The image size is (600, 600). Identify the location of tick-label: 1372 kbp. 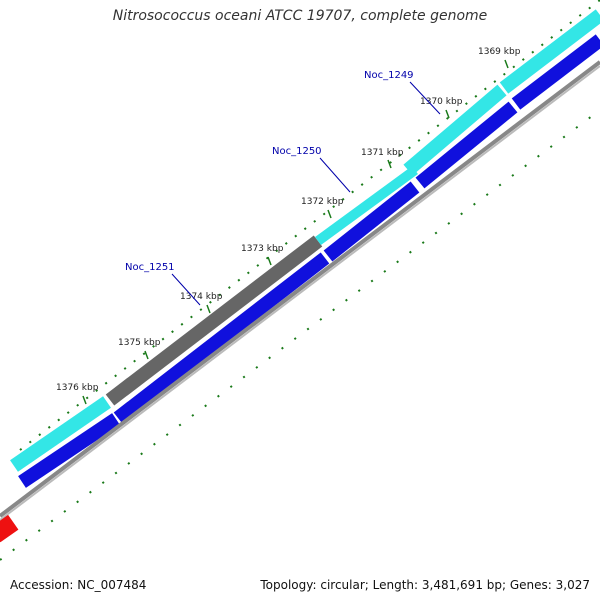
(322, 202).